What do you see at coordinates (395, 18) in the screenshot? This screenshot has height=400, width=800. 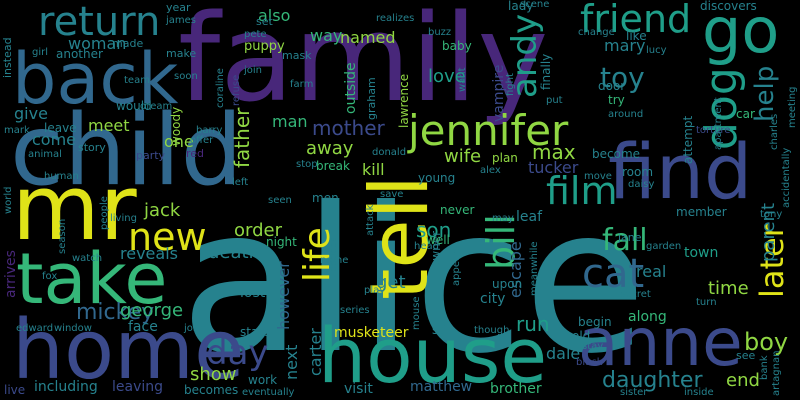 I see `word-realizes: realizes` at bounding box center [395, 18].